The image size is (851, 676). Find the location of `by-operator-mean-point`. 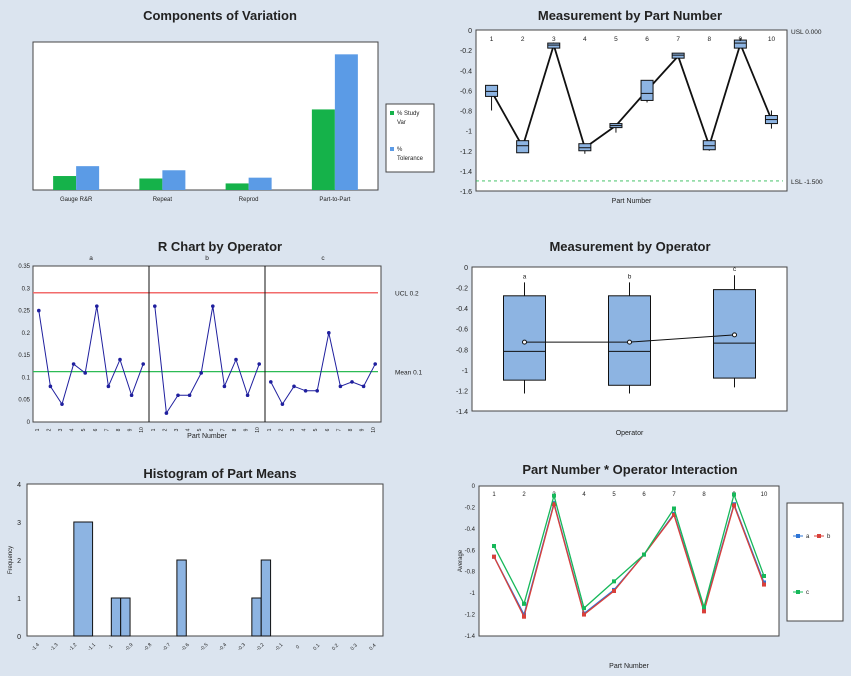

by-operator-mean-point is located at coordinates (629, 342).